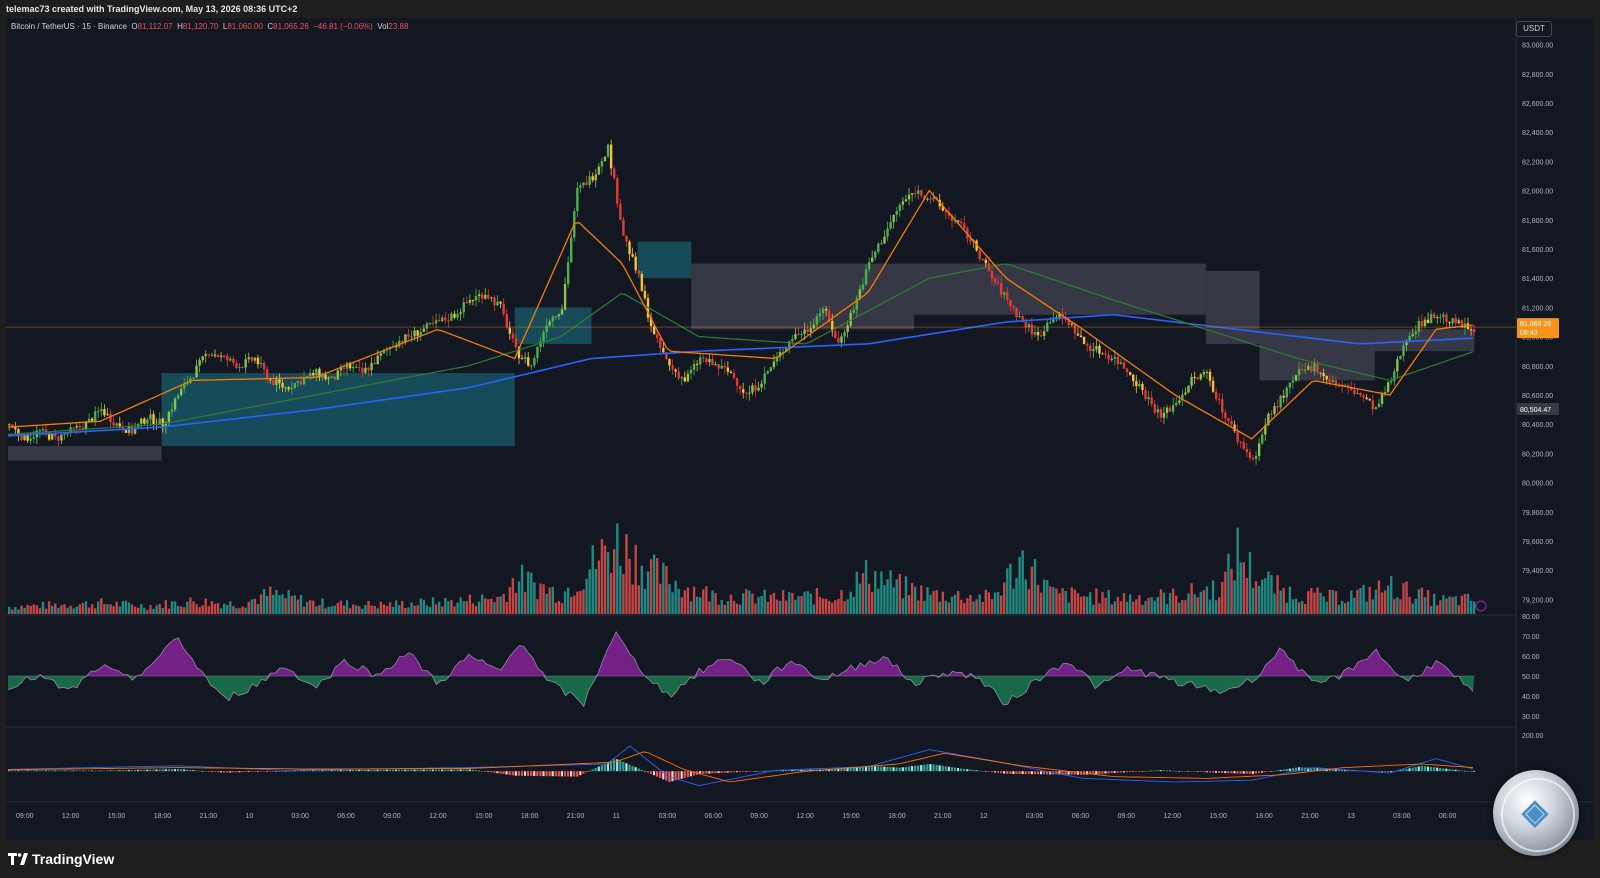 Image resolution: width=1600 pixels, height=878 pixels. I want to click on currency-badge: USDT, so click(1534, 29).